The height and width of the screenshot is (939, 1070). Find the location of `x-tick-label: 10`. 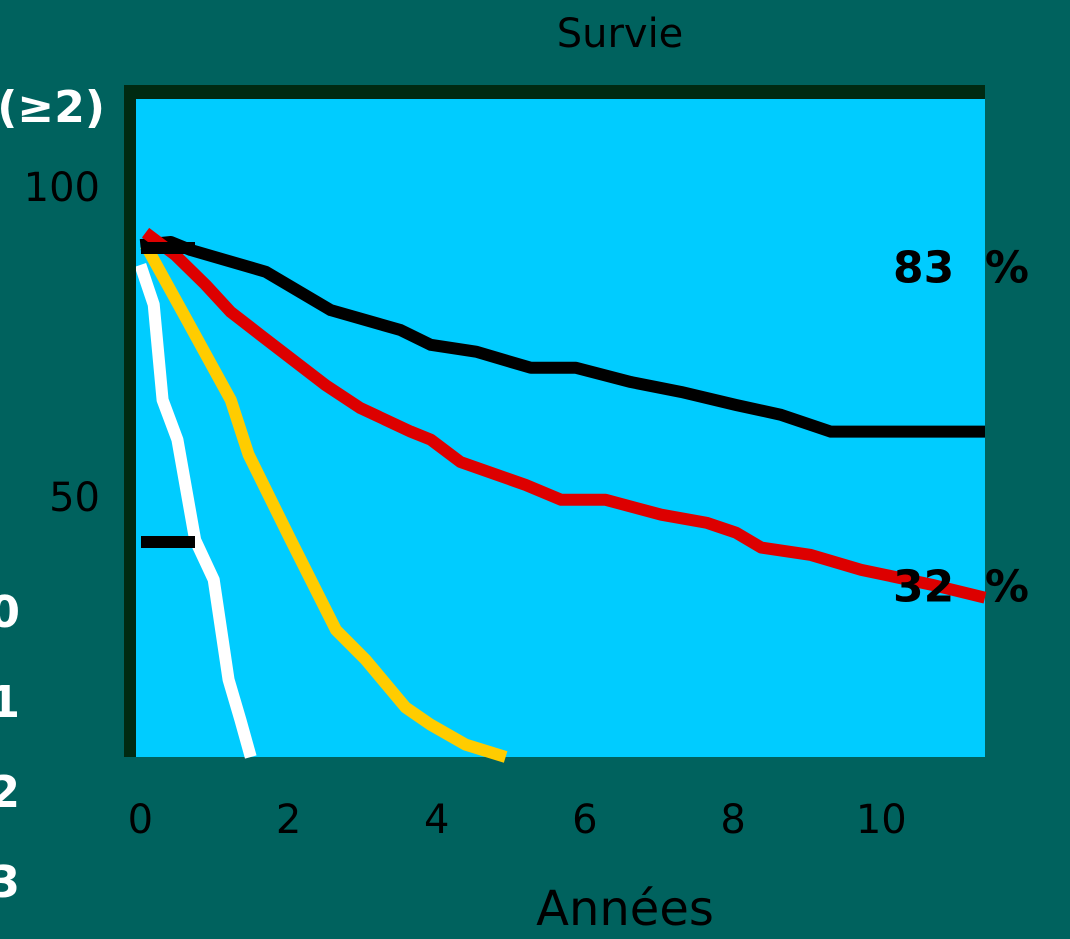

x-tick-label: 10 is located at coordinates (881, 820).